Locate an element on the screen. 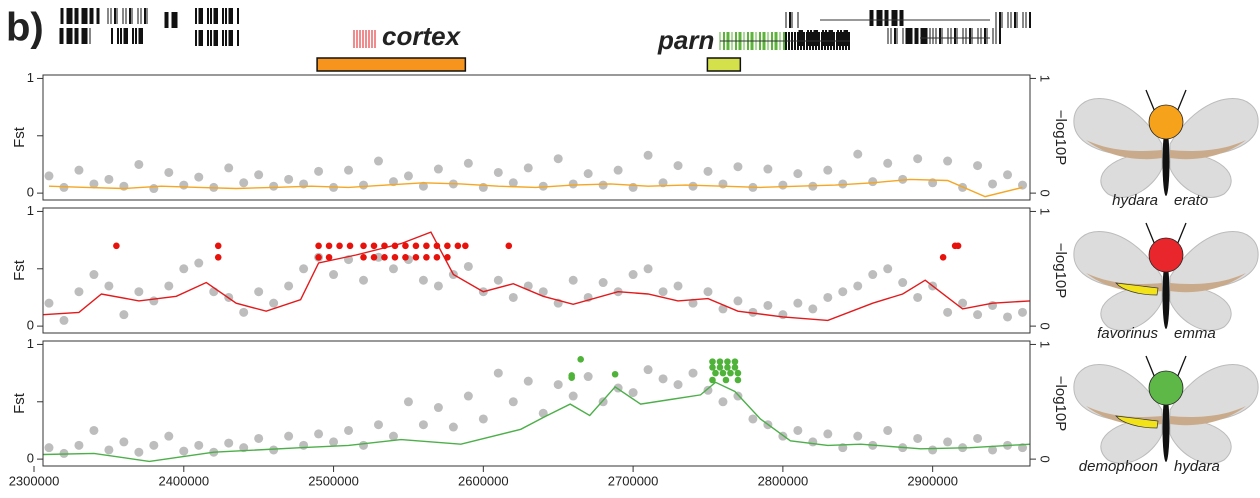 This screenshot has height=498, width=1260. panel-label: b) is located at coordinates (25, 28).